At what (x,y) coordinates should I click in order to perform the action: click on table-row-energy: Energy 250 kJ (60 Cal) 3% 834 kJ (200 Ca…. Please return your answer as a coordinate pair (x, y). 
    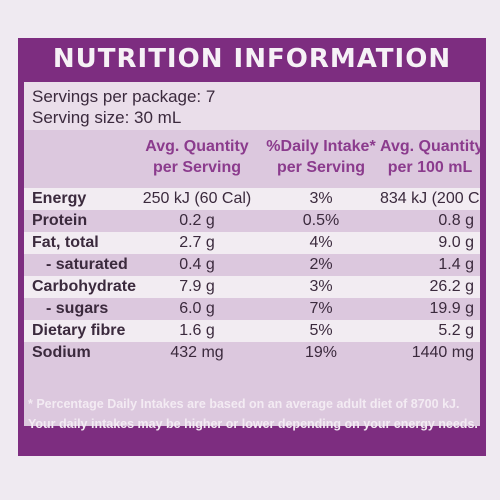
    Looking at the image, I should click on (252, 199).